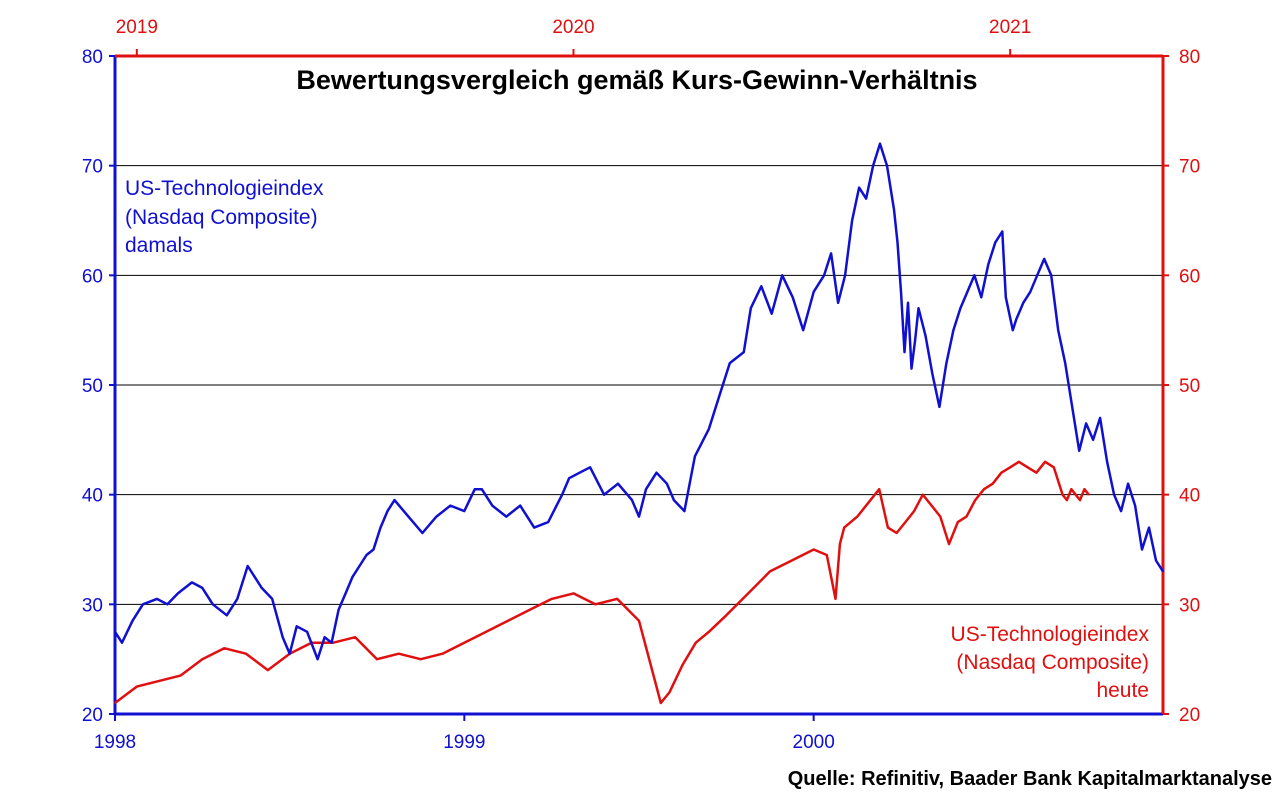 The image size is (1280, 792). I want to click on ytick-right-40: 40, so click(1189, 496).